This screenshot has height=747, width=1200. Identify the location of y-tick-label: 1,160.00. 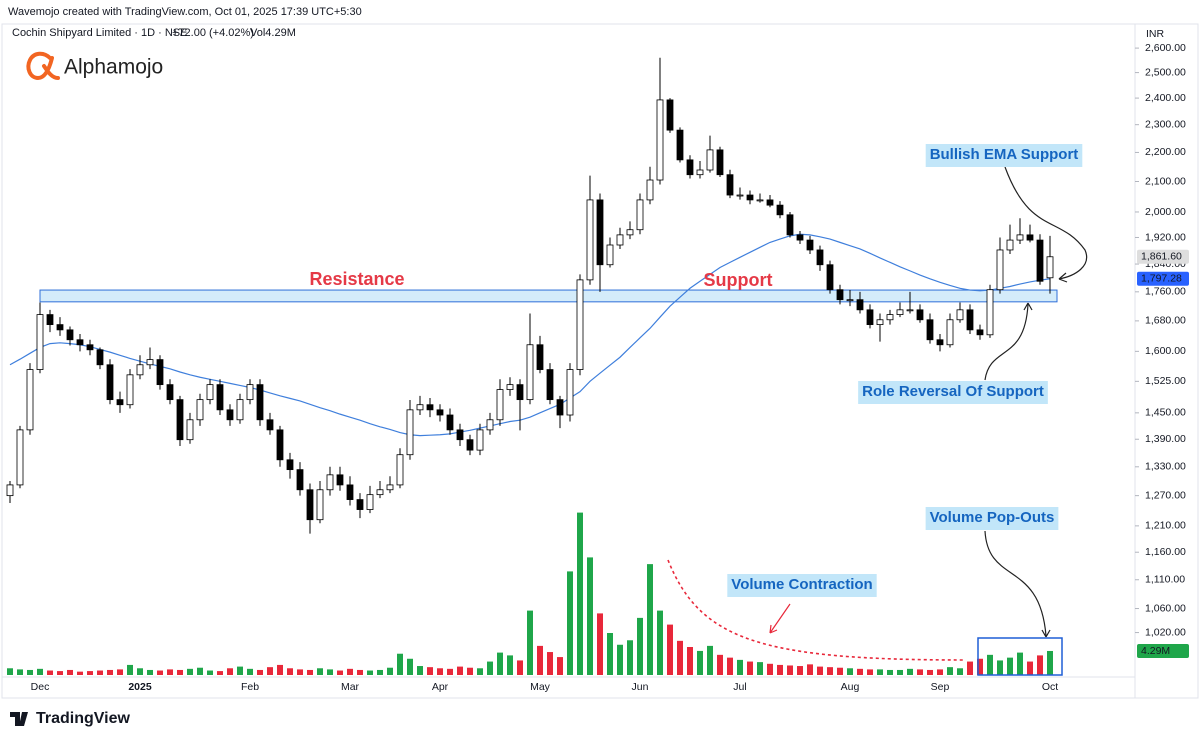
(1165, 552).